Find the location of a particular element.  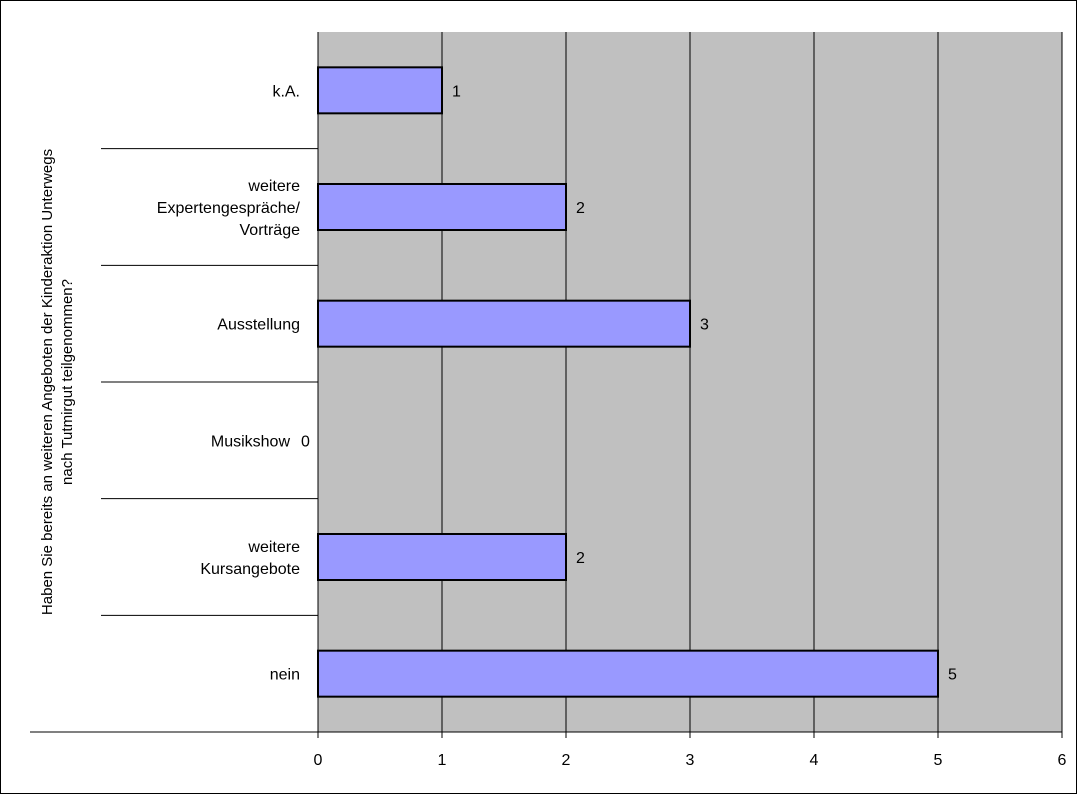

category-label: weitere Expertengespräche/Vorträge is located at coordinates (229, 208).